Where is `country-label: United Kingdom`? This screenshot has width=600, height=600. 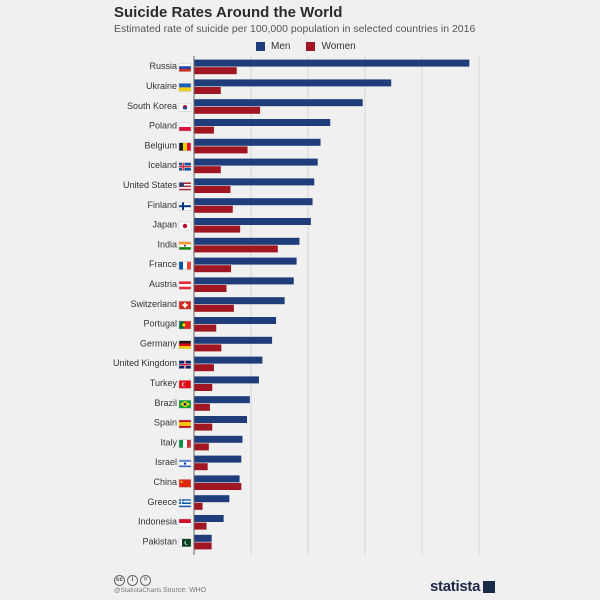
country-label: United Kingdom is located at coordinates (145, 363).